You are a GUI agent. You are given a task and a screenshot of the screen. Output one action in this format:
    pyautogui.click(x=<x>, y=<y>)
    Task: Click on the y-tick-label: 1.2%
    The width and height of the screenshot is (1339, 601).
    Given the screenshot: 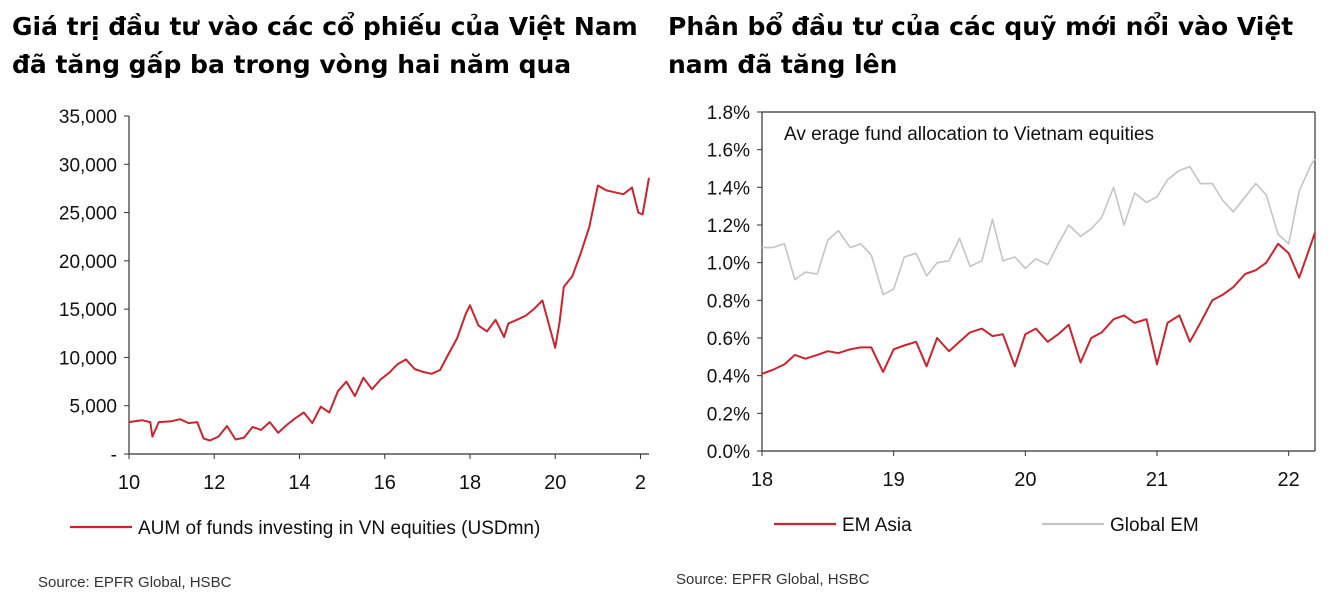 What is the action you would take?
    pyautogui.click(x=728, y=226)
    